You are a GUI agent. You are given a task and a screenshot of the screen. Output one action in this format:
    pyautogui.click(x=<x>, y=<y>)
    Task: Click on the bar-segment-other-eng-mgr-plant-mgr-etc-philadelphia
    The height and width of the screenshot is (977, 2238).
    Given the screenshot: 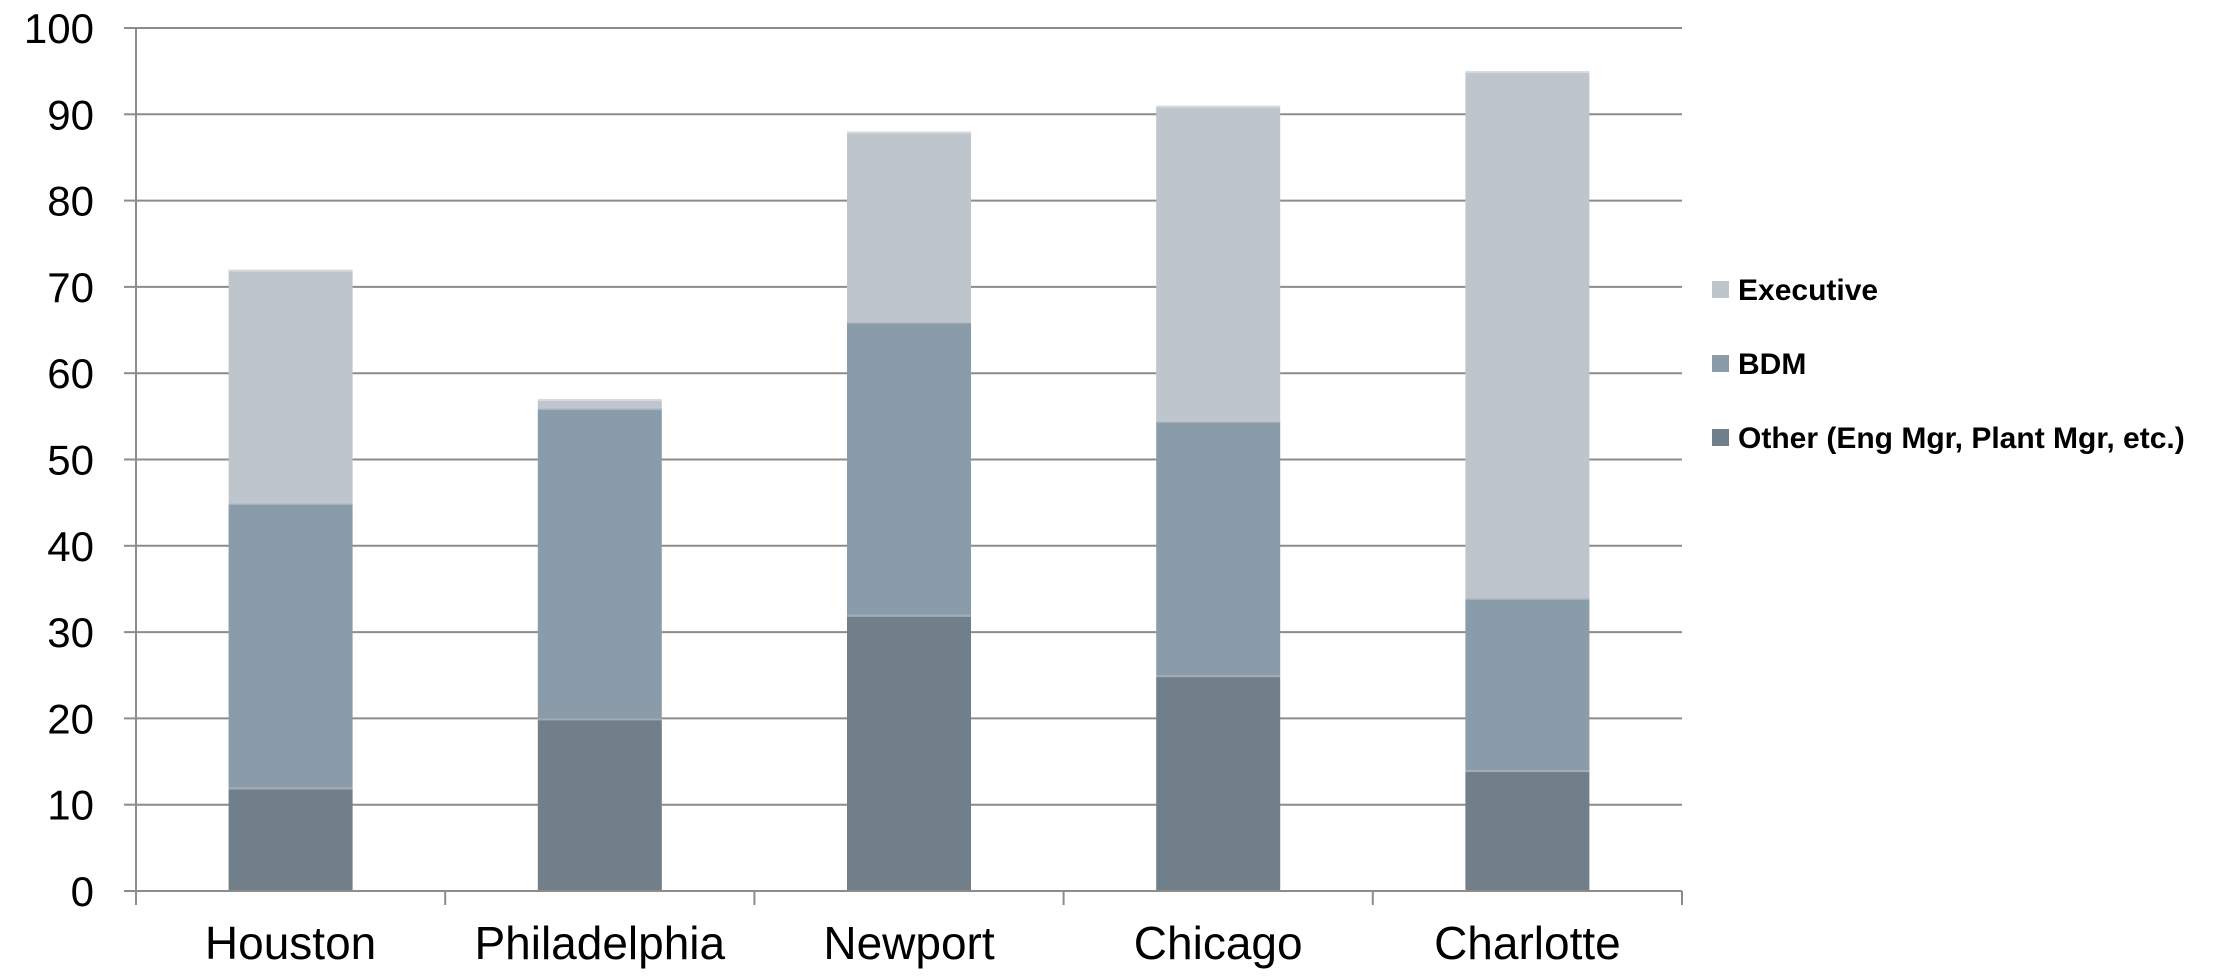 What is the action you would take?
    pyautogui.click(x=599, y=804)
    